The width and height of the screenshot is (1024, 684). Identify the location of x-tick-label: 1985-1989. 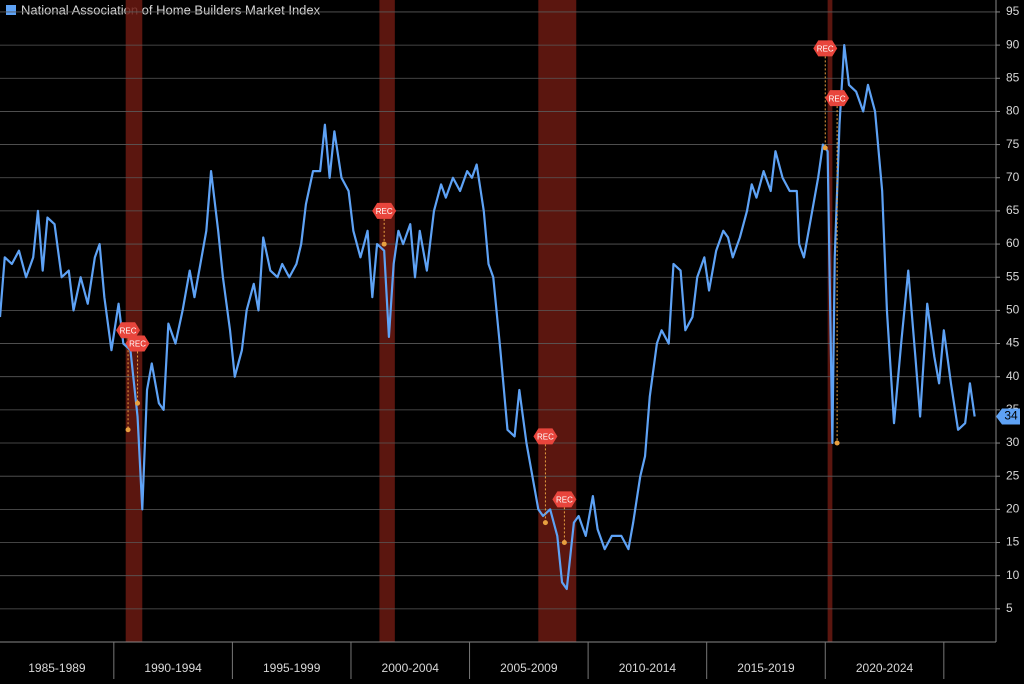
(57, 668).